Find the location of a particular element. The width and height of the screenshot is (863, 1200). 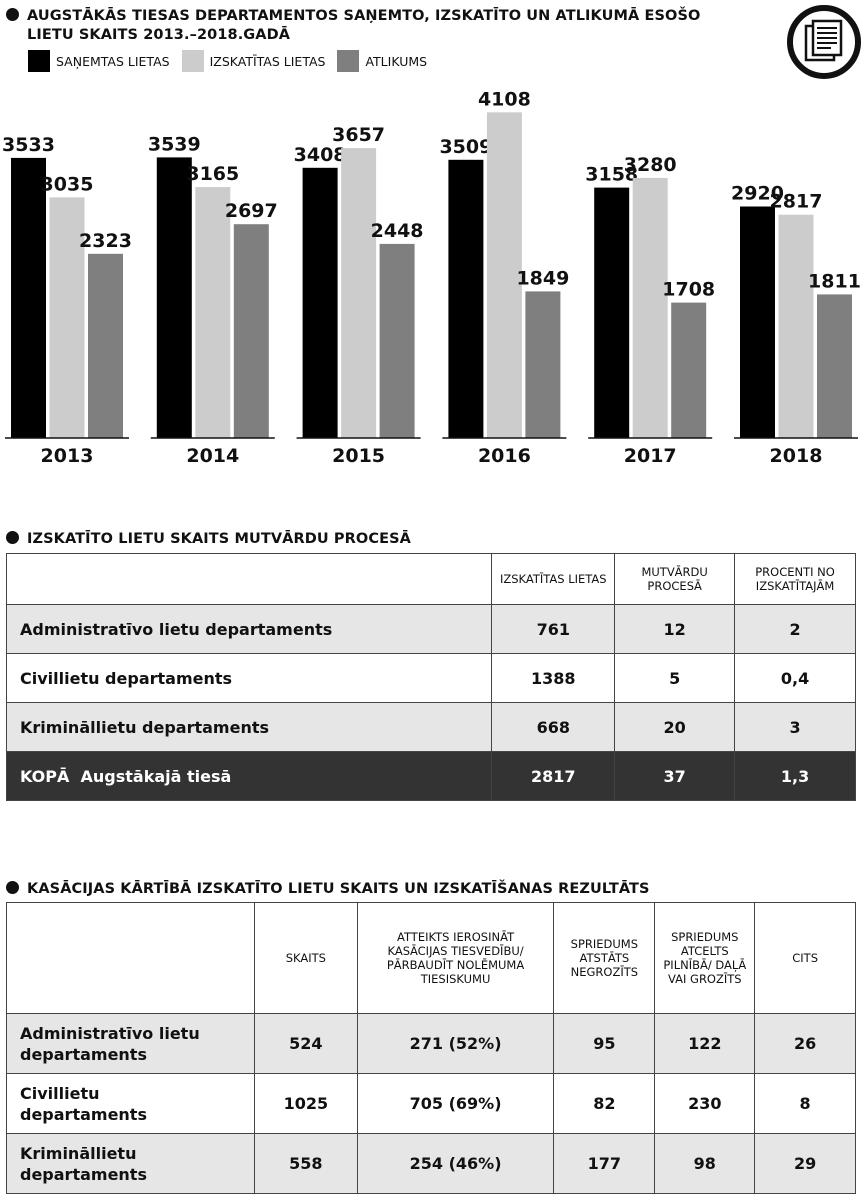

table-cell: 177 is located at coordinates (604, 1163).